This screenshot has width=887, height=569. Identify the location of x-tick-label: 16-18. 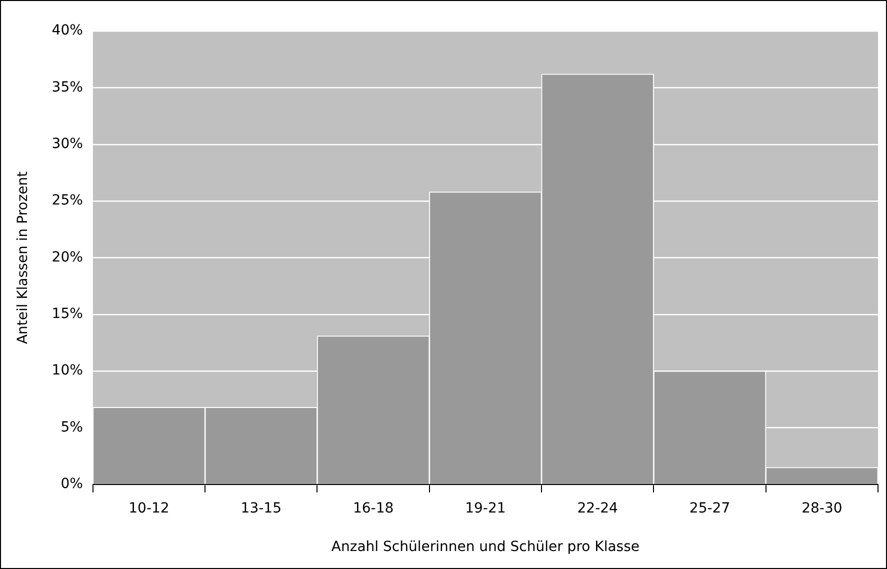
(373, 508).